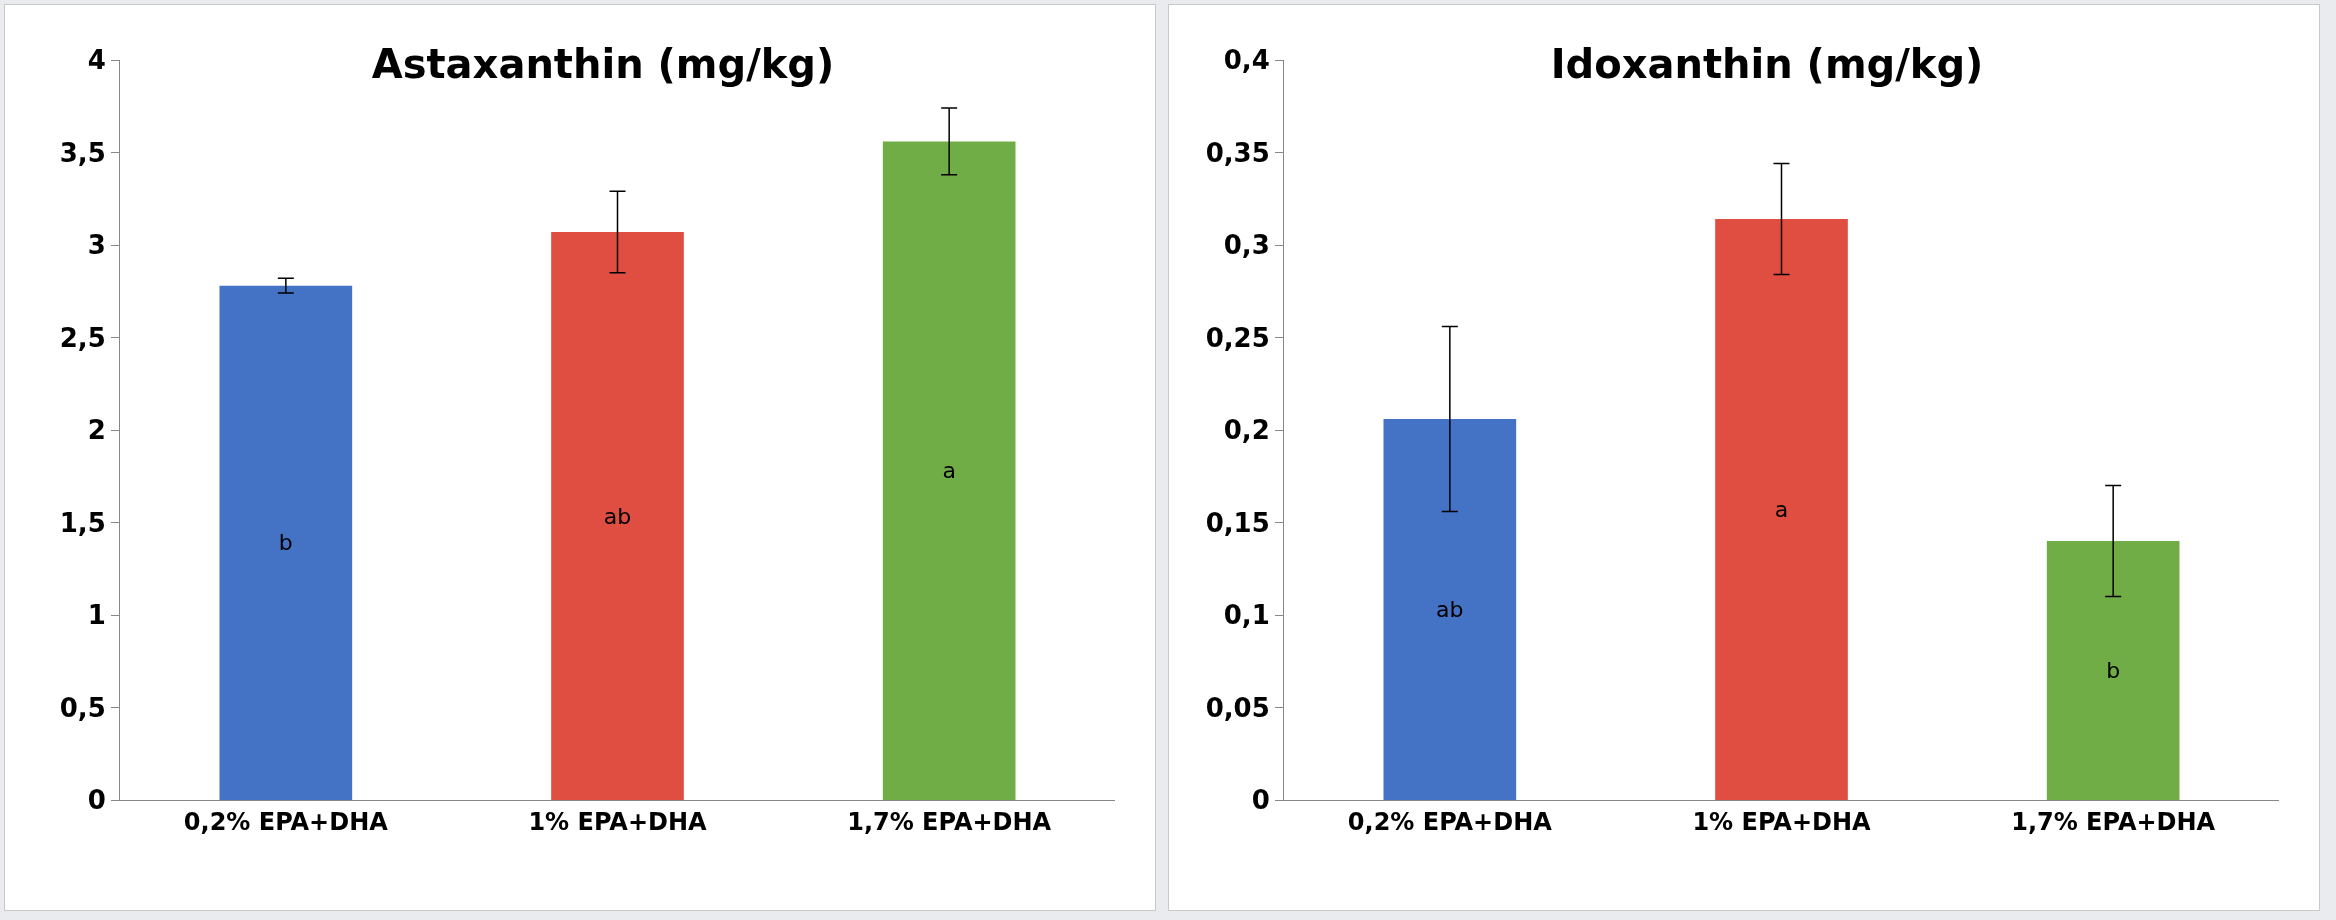 The image size is (2336, 920). I want to click on y-tick-label: 0,4, so click(1246, 60).